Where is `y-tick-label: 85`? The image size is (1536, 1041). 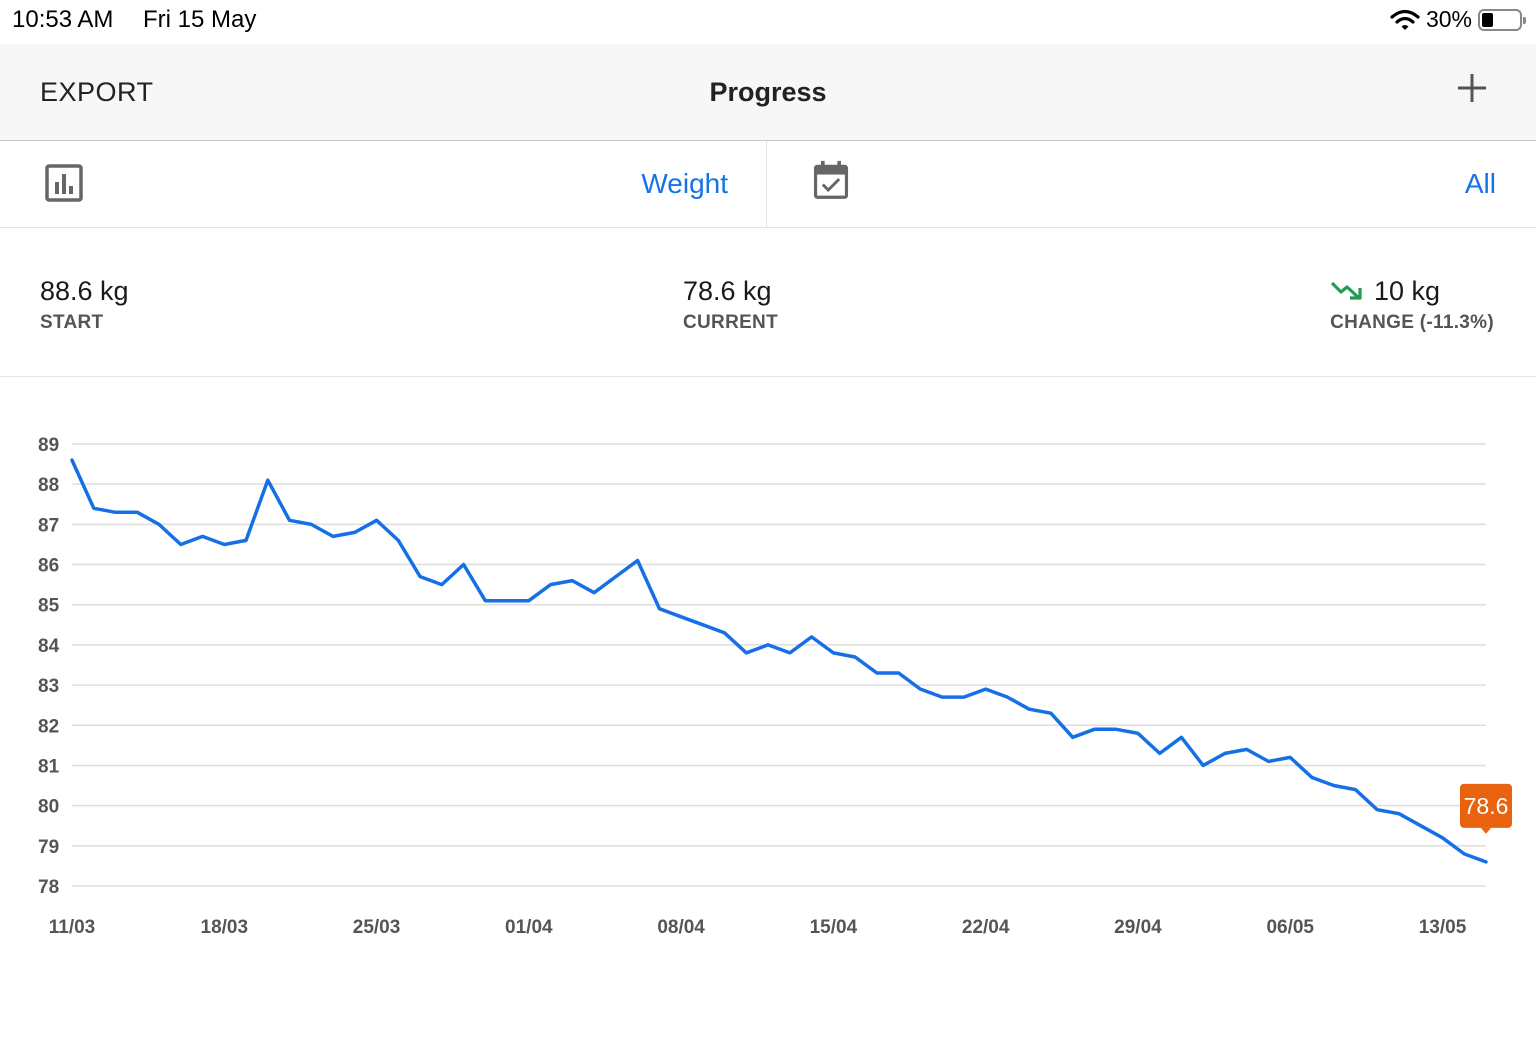 y-tick-label: 85 is located at coordinates (49, 606).